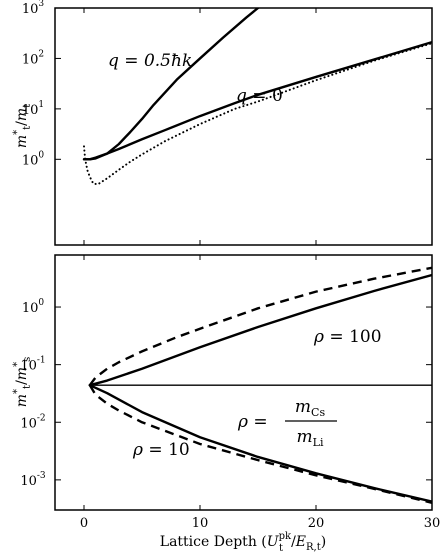 The width and height of the screenshot is (448, 555). What do you see at coordinates (32, 422) in the screenshot?
I see `bottom-y-tick-label: 10⁻²` at bounding box center [32, 422].